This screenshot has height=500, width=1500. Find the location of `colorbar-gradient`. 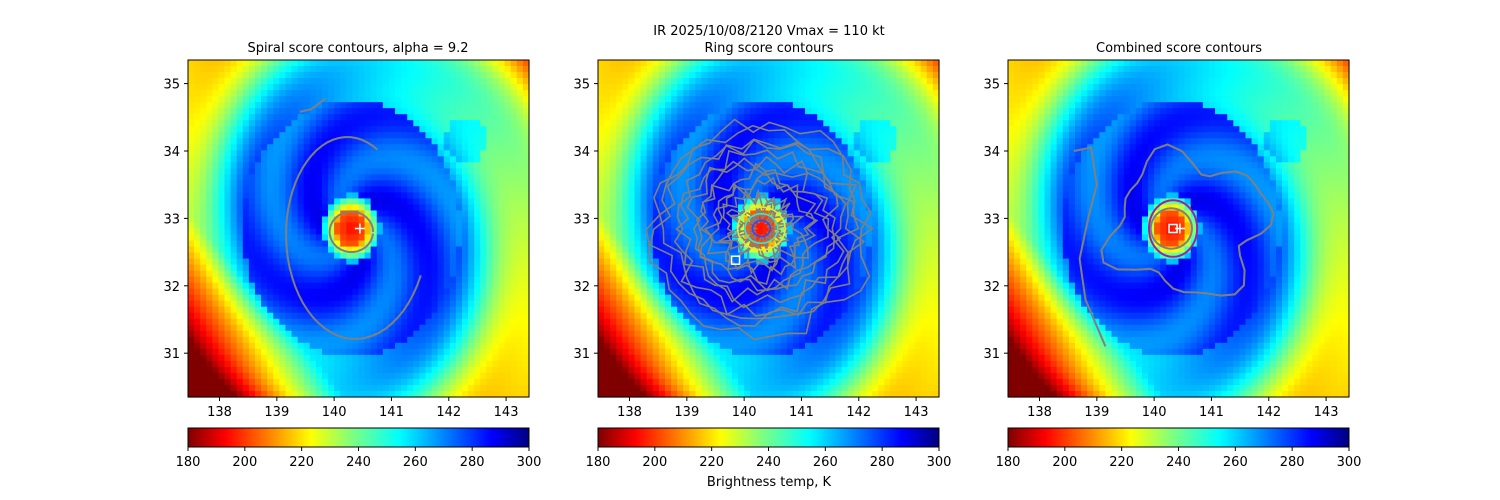

colorbar-gradient is located at coordinates (358, 437).